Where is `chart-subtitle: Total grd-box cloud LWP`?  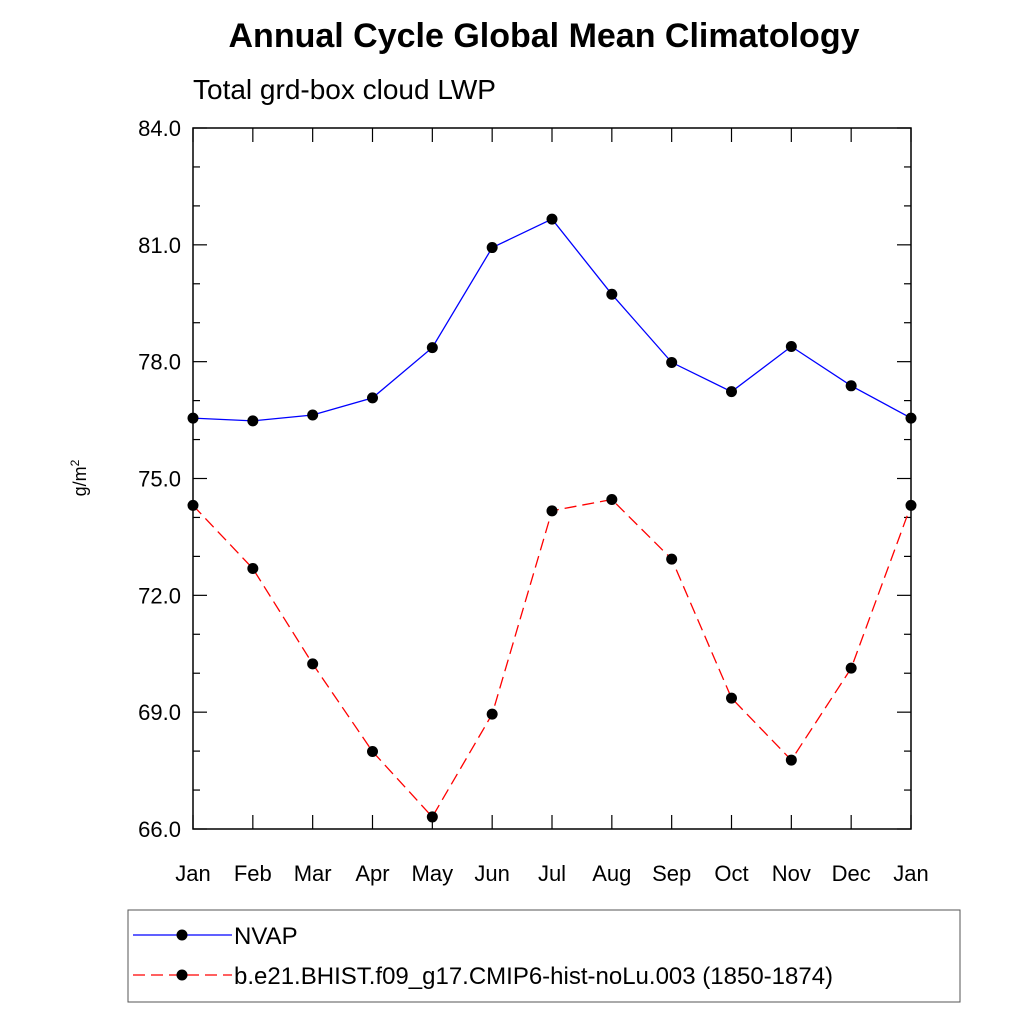
chart-subtitle: Total grd-box cloud LWP is located at coordinates (344, 89).